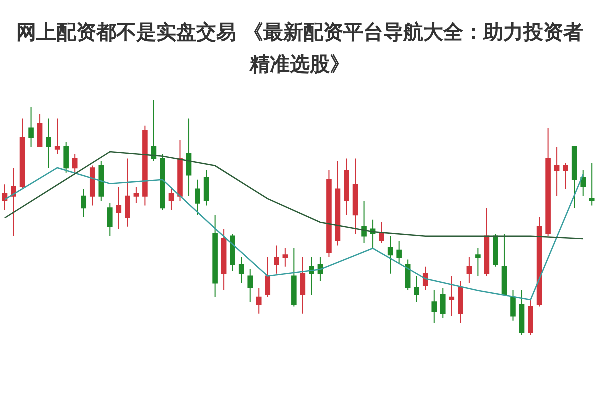 Image resolution: width=600 pixels, height=399 pixels. What do you see at coordinates (300, 48) in the screenshot?
I see `chart-title: 网上配资都不是实盘交易 《最新配资平台导航大全：助力投资者精准选股》` at bounding box center [300, 48].